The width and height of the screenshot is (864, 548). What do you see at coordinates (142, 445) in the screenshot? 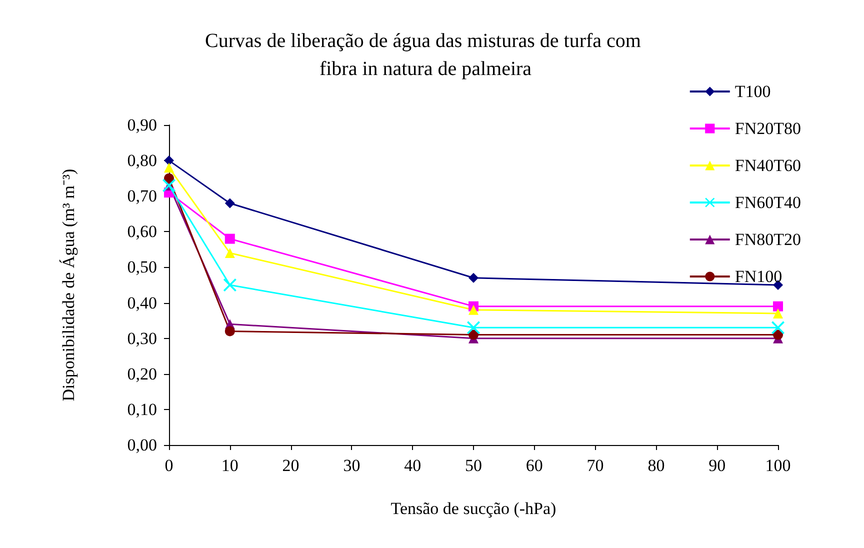
I see `y-tick-label: 0,00` at bounding box center [142, 445].